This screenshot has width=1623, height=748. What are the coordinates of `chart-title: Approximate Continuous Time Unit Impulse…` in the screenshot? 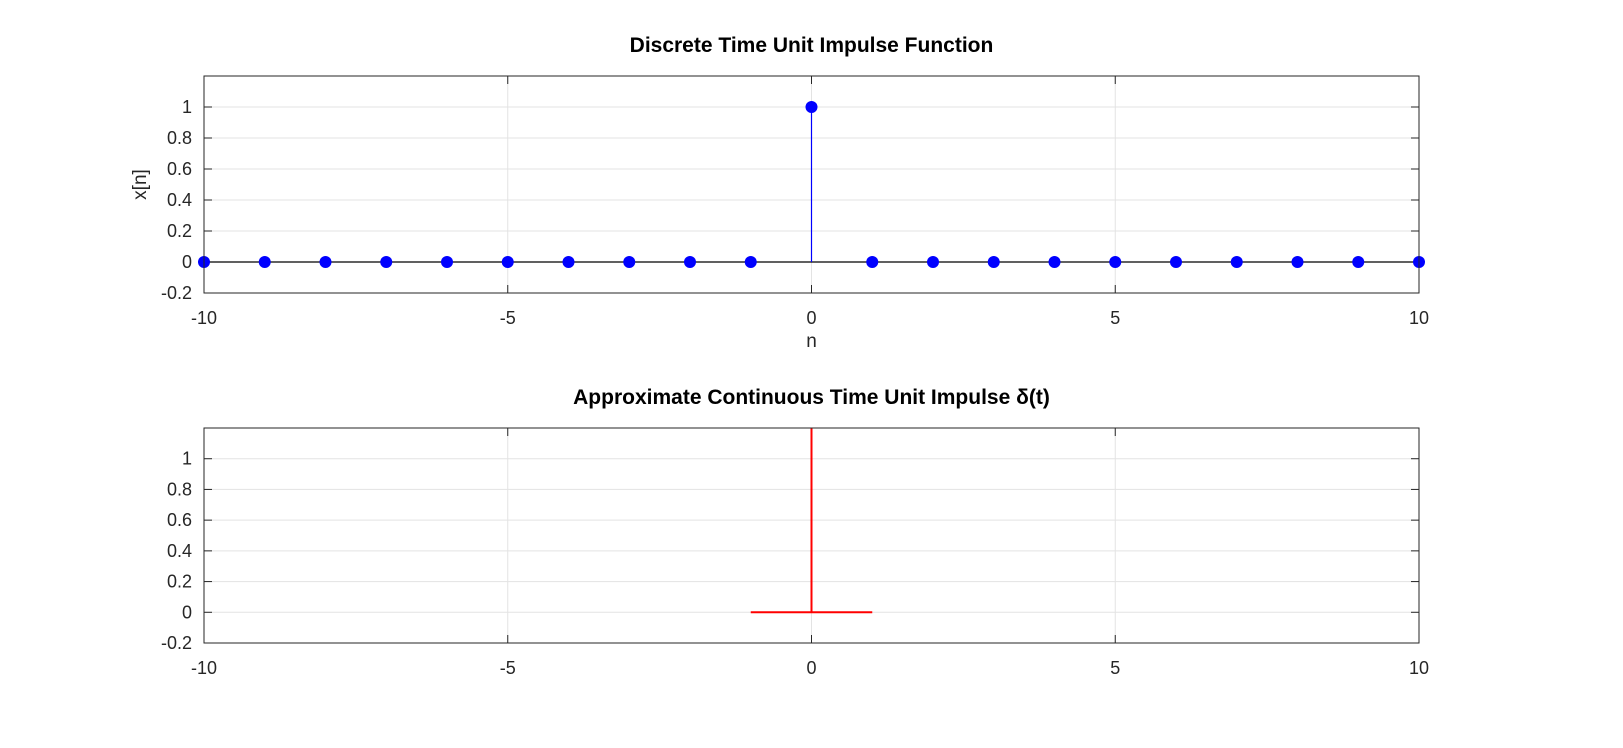 It's located at (811, 397).